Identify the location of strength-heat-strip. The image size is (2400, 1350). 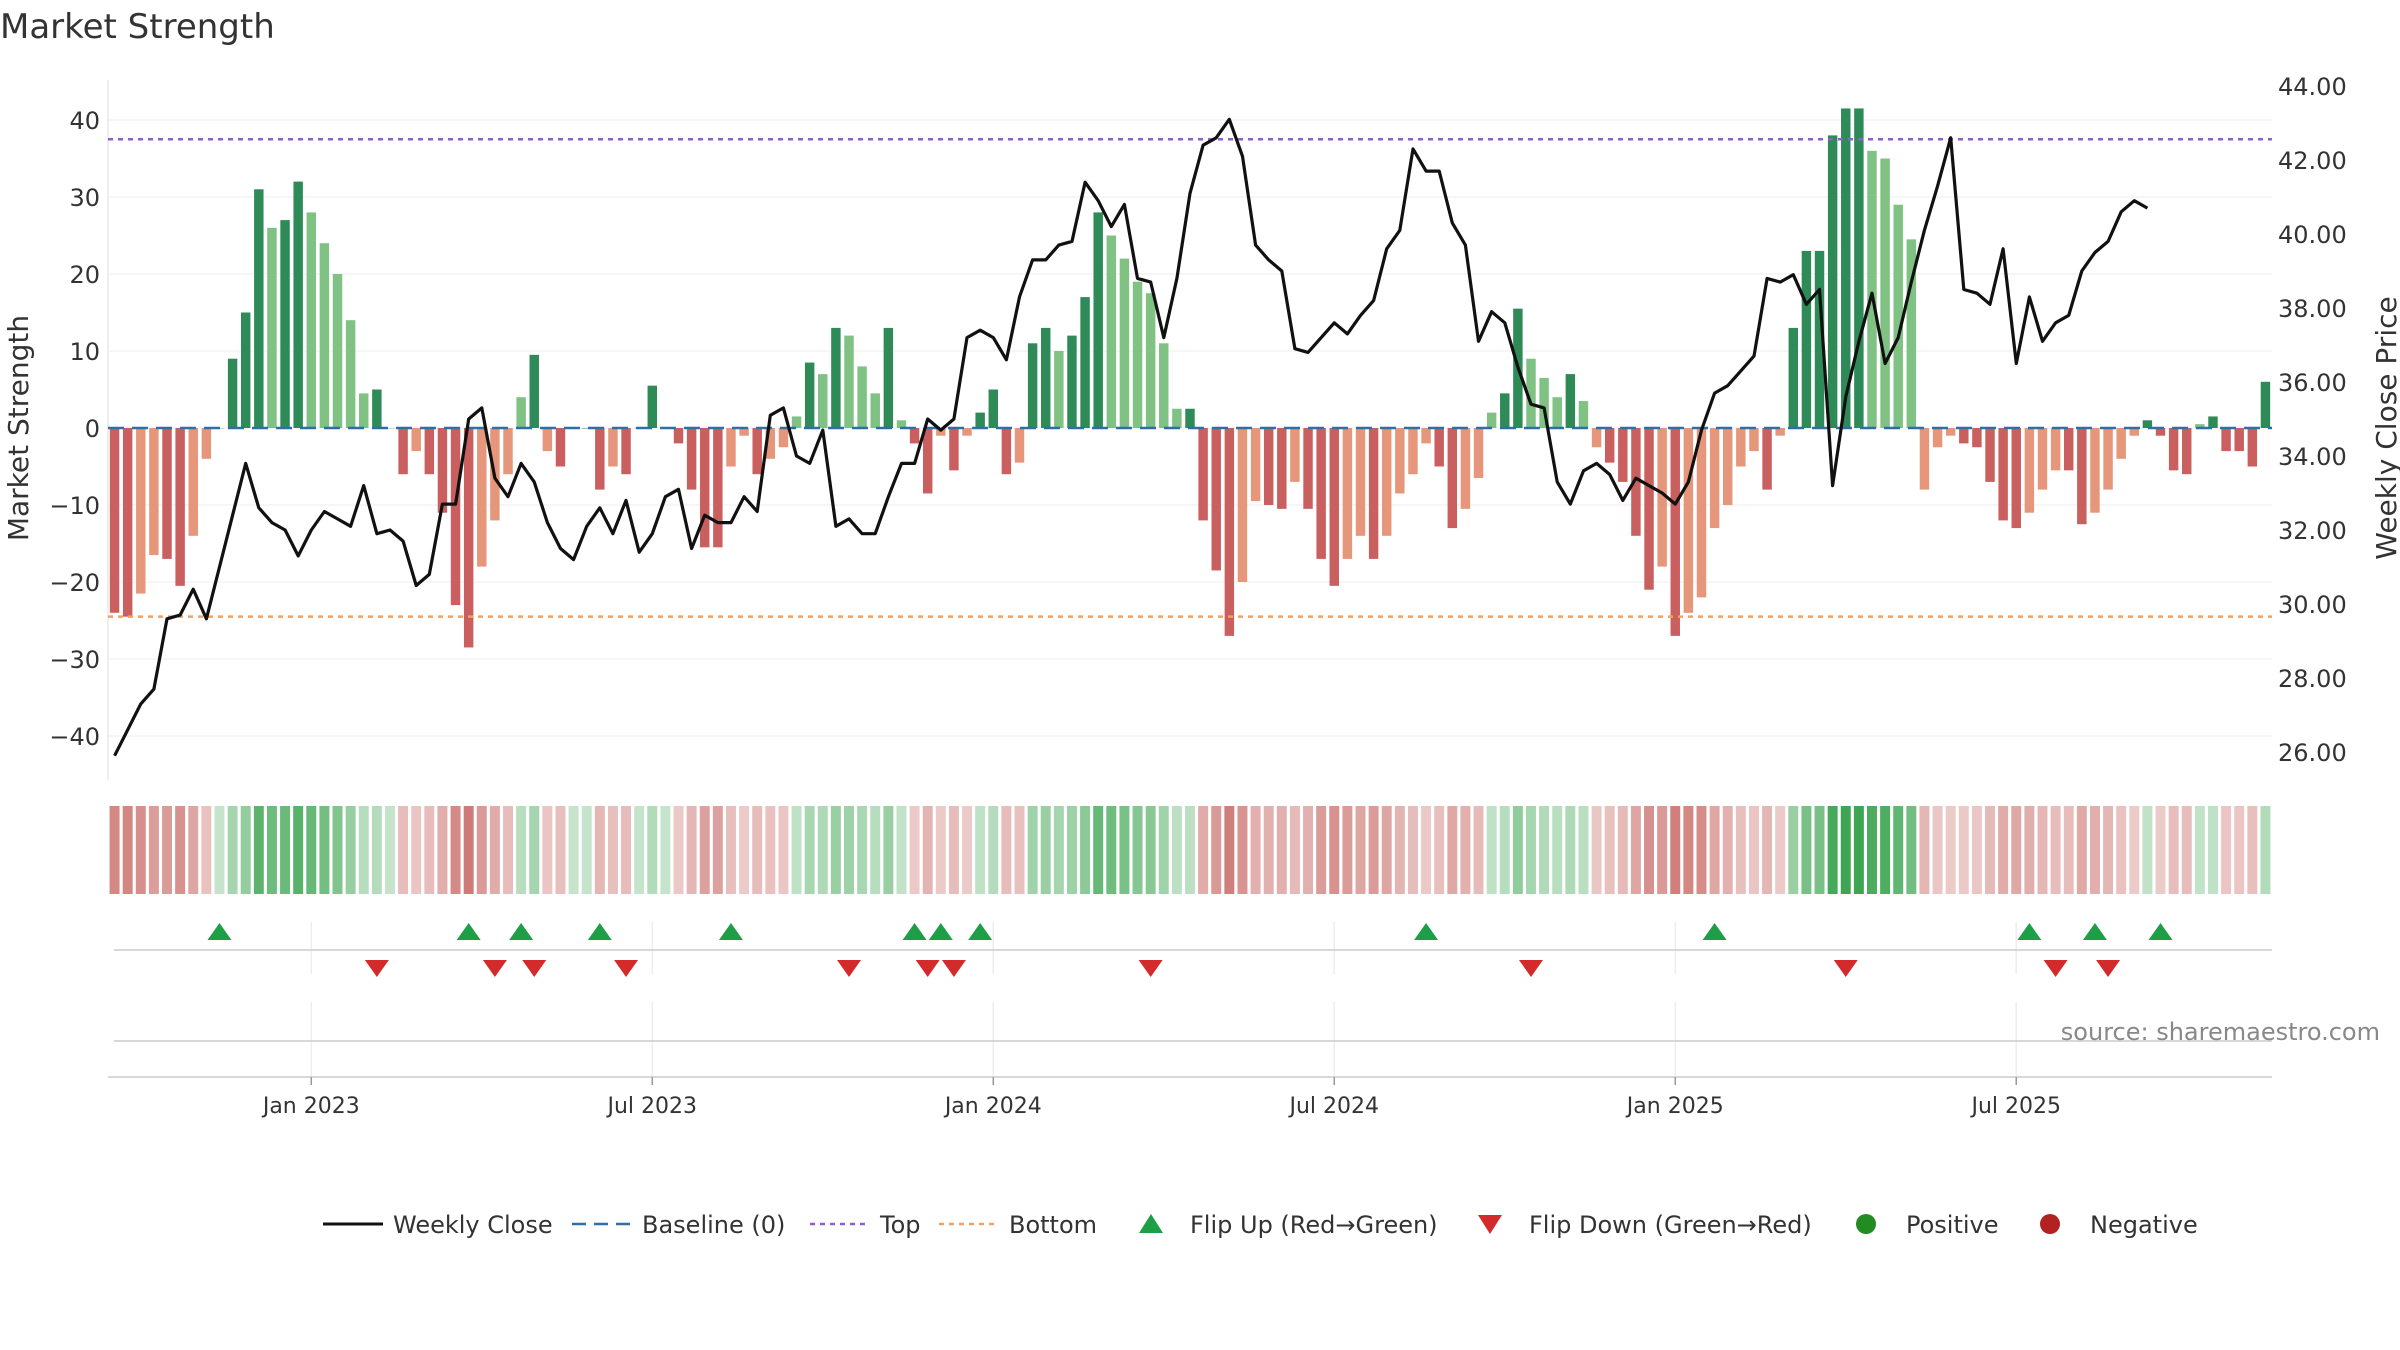
(1190, 850).